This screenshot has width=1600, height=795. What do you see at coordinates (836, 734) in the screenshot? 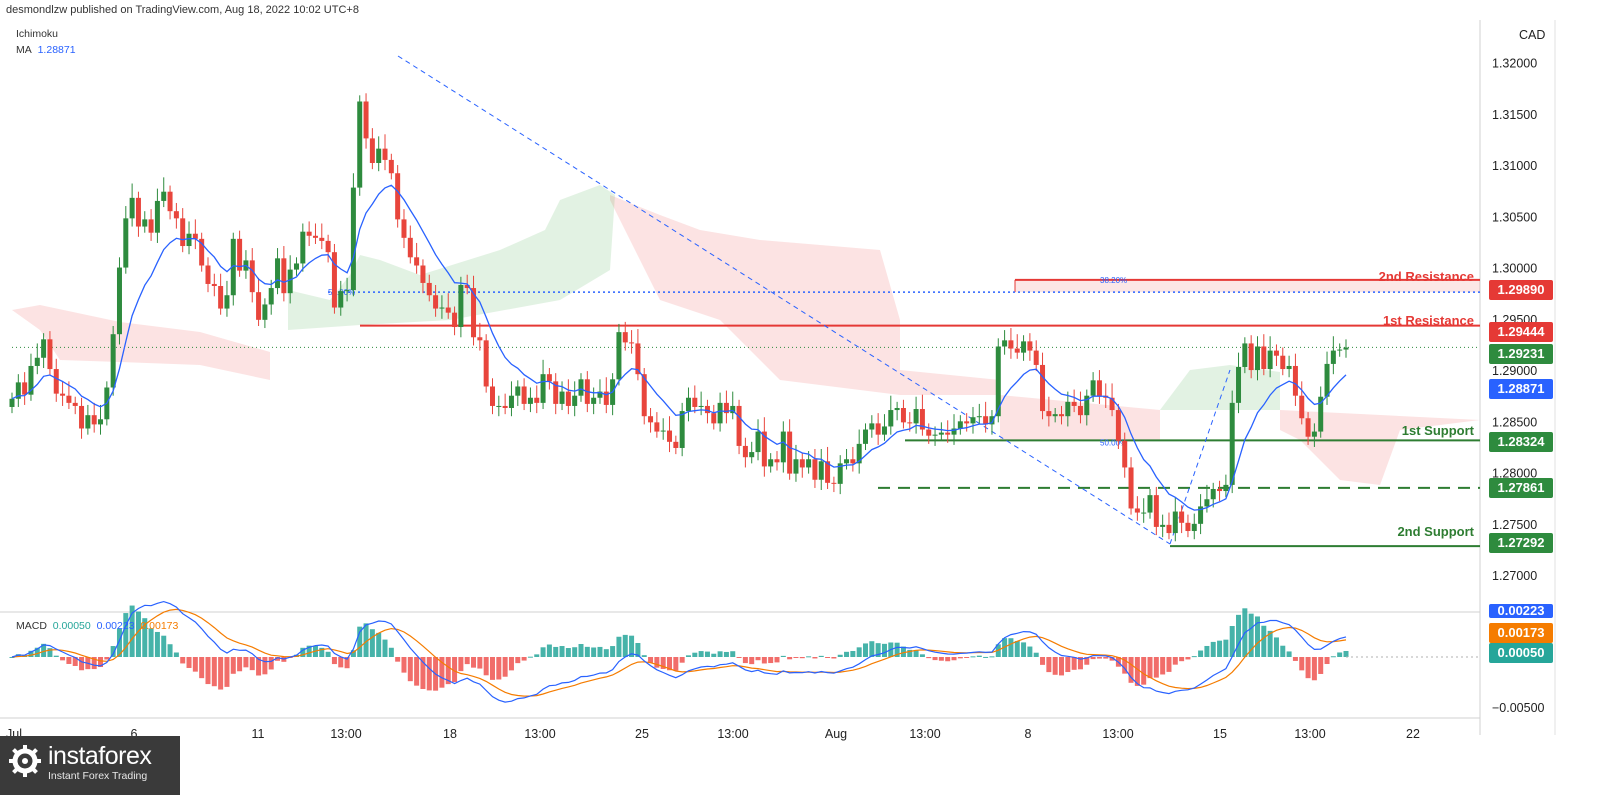
I see `time-tick-label: Aug` at bounding box center [836, 734].